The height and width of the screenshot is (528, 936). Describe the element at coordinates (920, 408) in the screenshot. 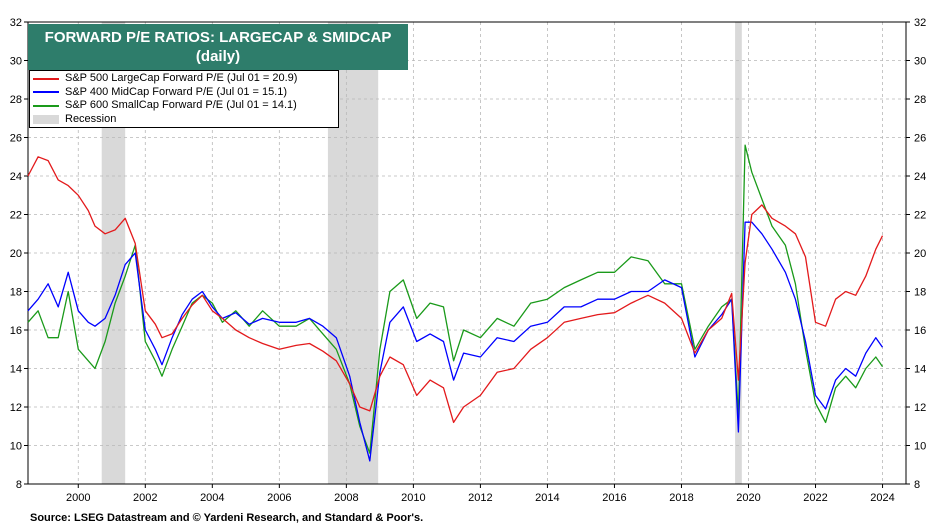

I see `y-tick-label-right-2: 12` at that location.